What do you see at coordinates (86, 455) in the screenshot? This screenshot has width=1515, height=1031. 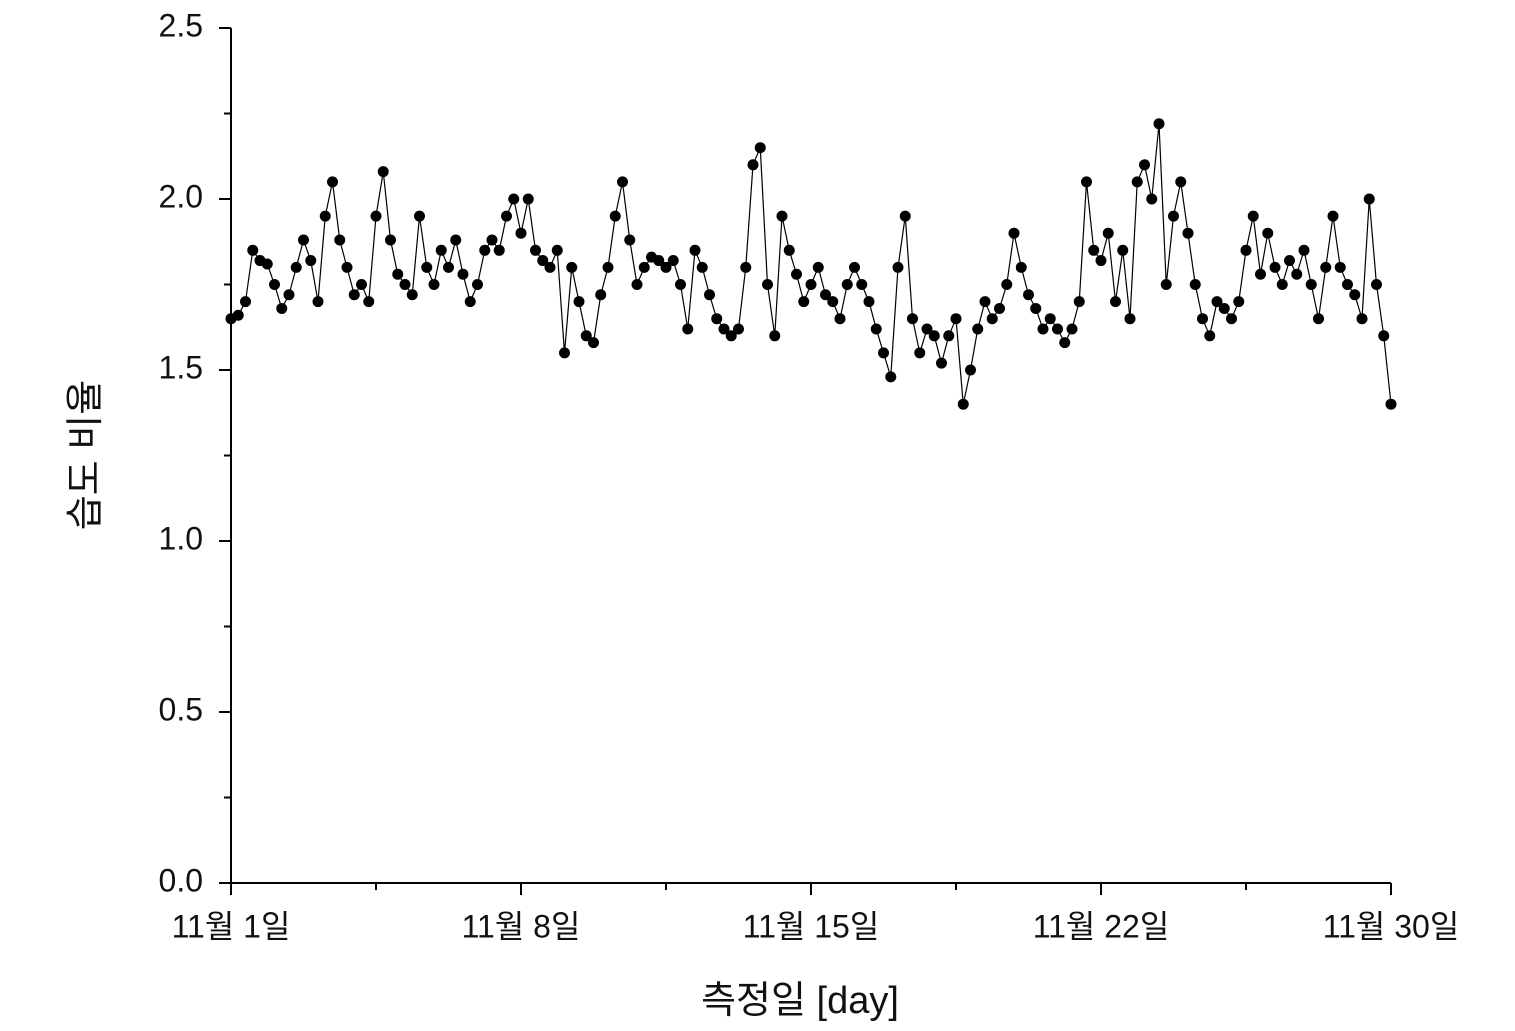 I see `y-axis-label: 습도 비율` at bounding box center [86, 455].